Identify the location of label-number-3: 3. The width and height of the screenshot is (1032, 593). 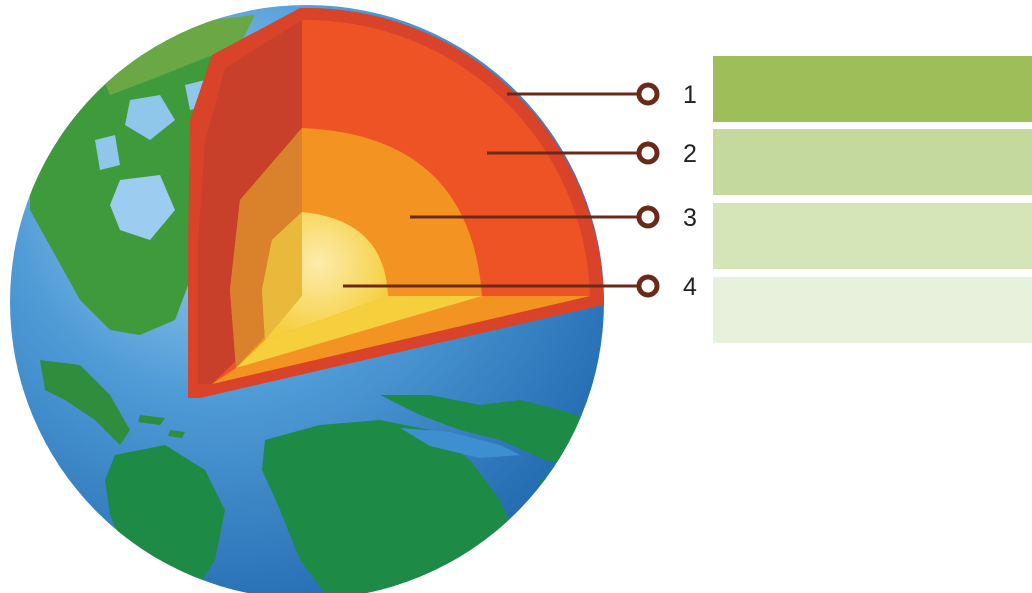
(690, 218).